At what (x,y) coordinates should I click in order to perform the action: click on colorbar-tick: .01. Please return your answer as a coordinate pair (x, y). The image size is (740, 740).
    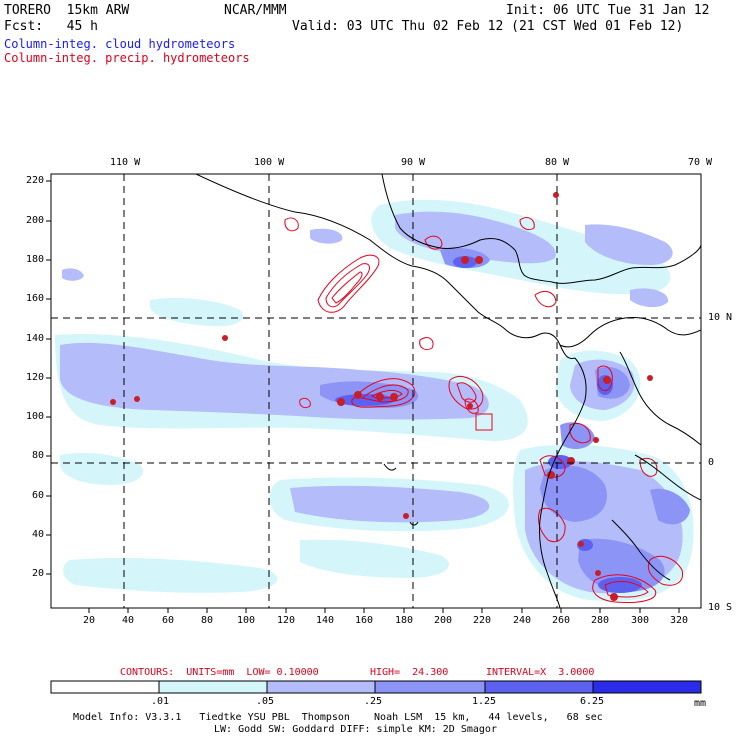
    Looking at the image, I should click on (160, 701).